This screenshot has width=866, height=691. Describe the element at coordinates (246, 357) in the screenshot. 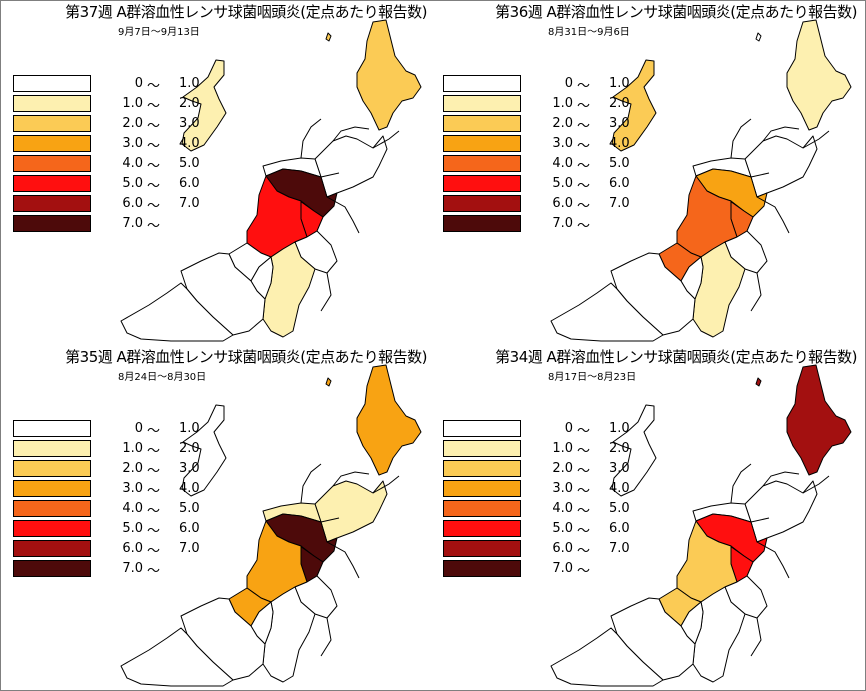

I see `map-title: 第35週 A群溶血性レンサ球菌咽頭炎(定点あたり報告数)` at that location.